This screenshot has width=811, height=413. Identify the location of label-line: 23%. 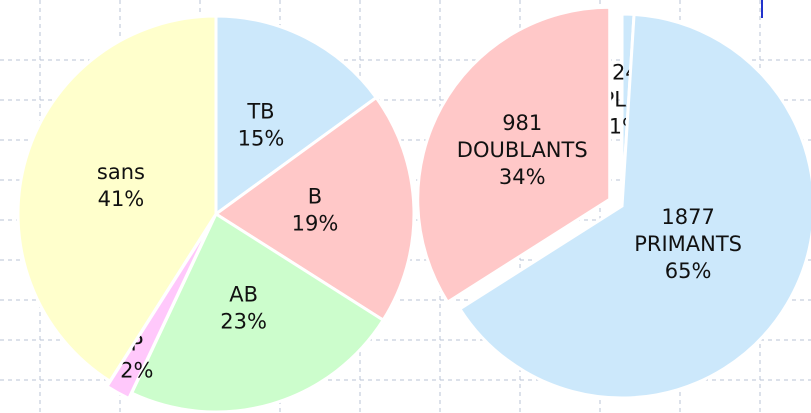
(243, 322).